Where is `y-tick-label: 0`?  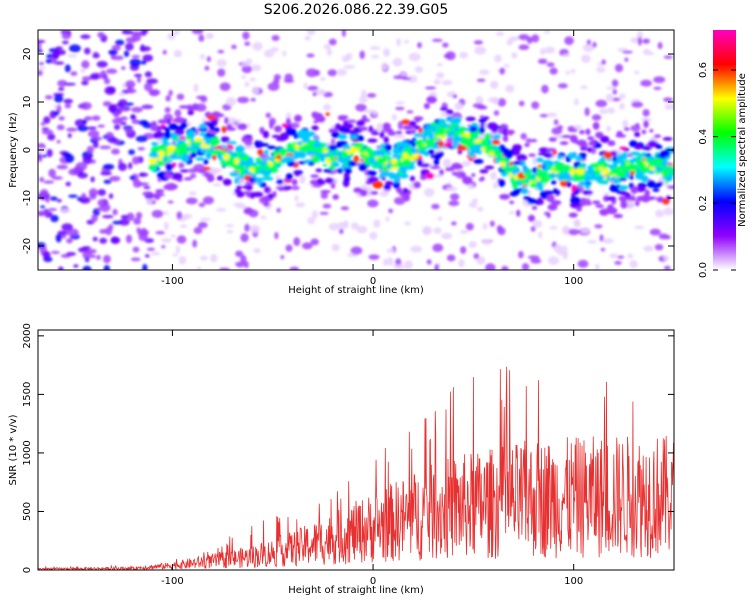
y-tick-label: 0 is located at coordinates (27, 150).